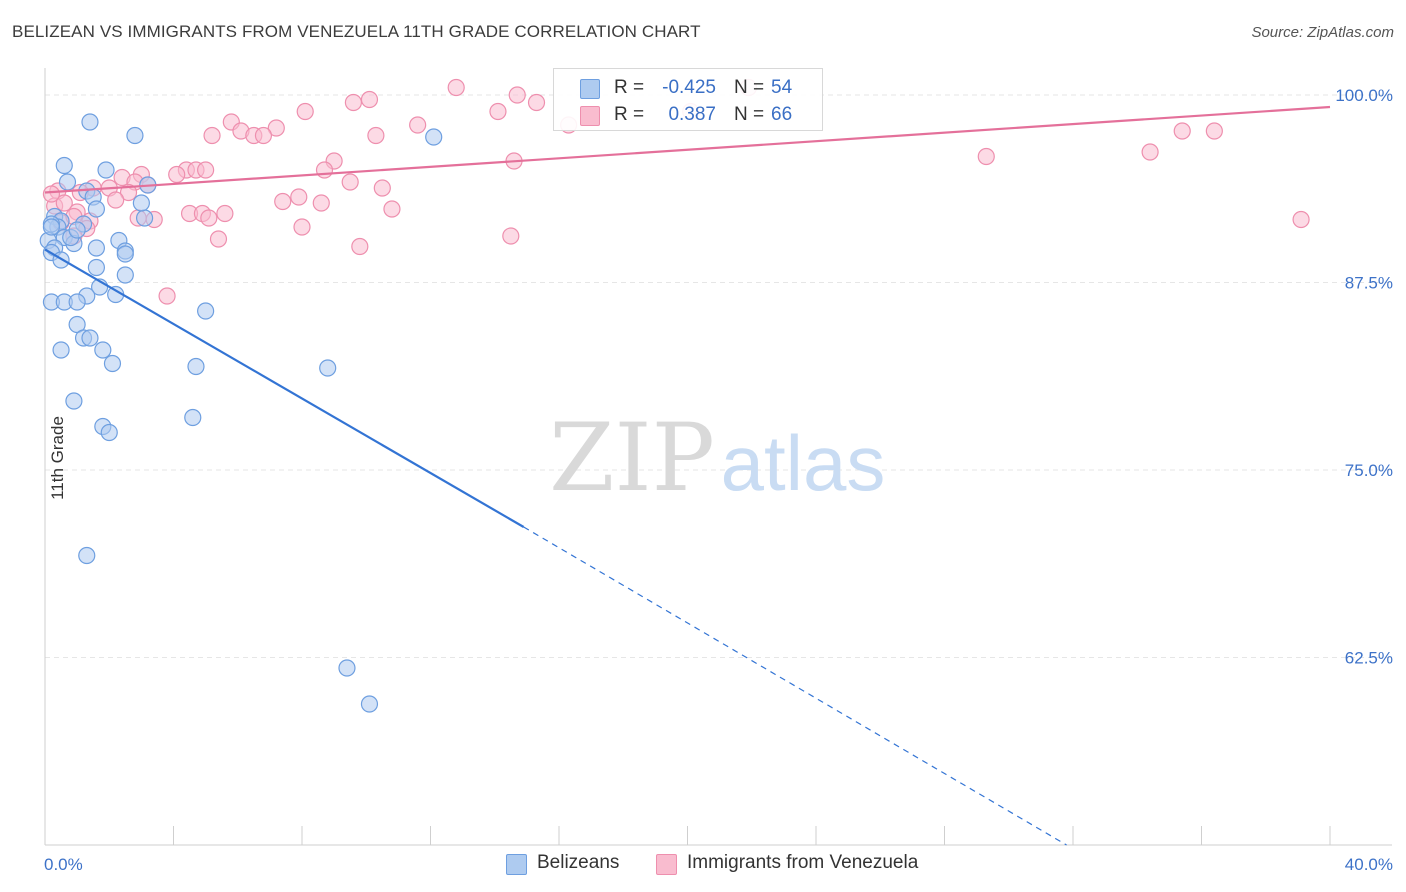 This screenshot has height=892, width=1406. I want to click on venezuela-trend-line, so click(687, 149).